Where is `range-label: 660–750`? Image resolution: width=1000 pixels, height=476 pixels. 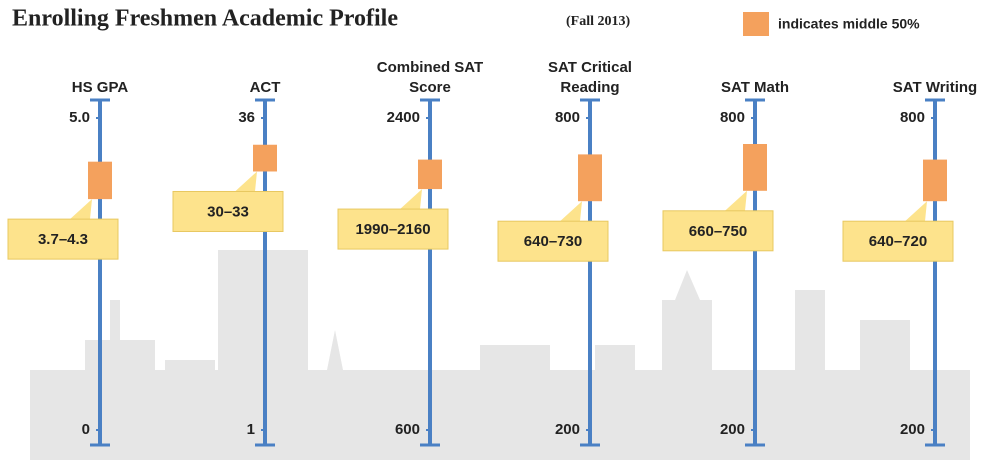
range-label: 660–750 is located at coordinates (718, 231).